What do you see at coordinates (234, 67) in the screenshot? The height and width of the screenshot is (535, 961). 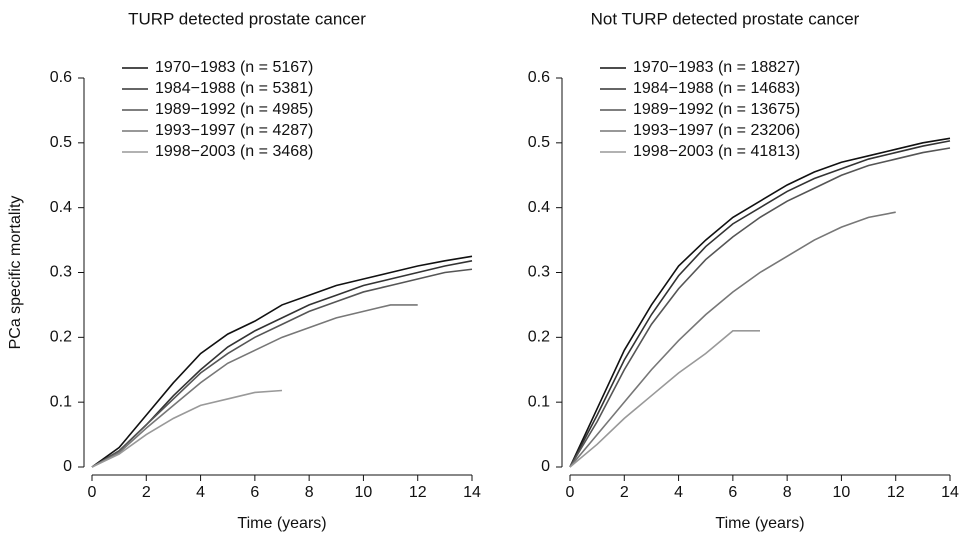 I see `legend-label: 1970−1983 (n = 5167)` at bounding box center [234, 67].